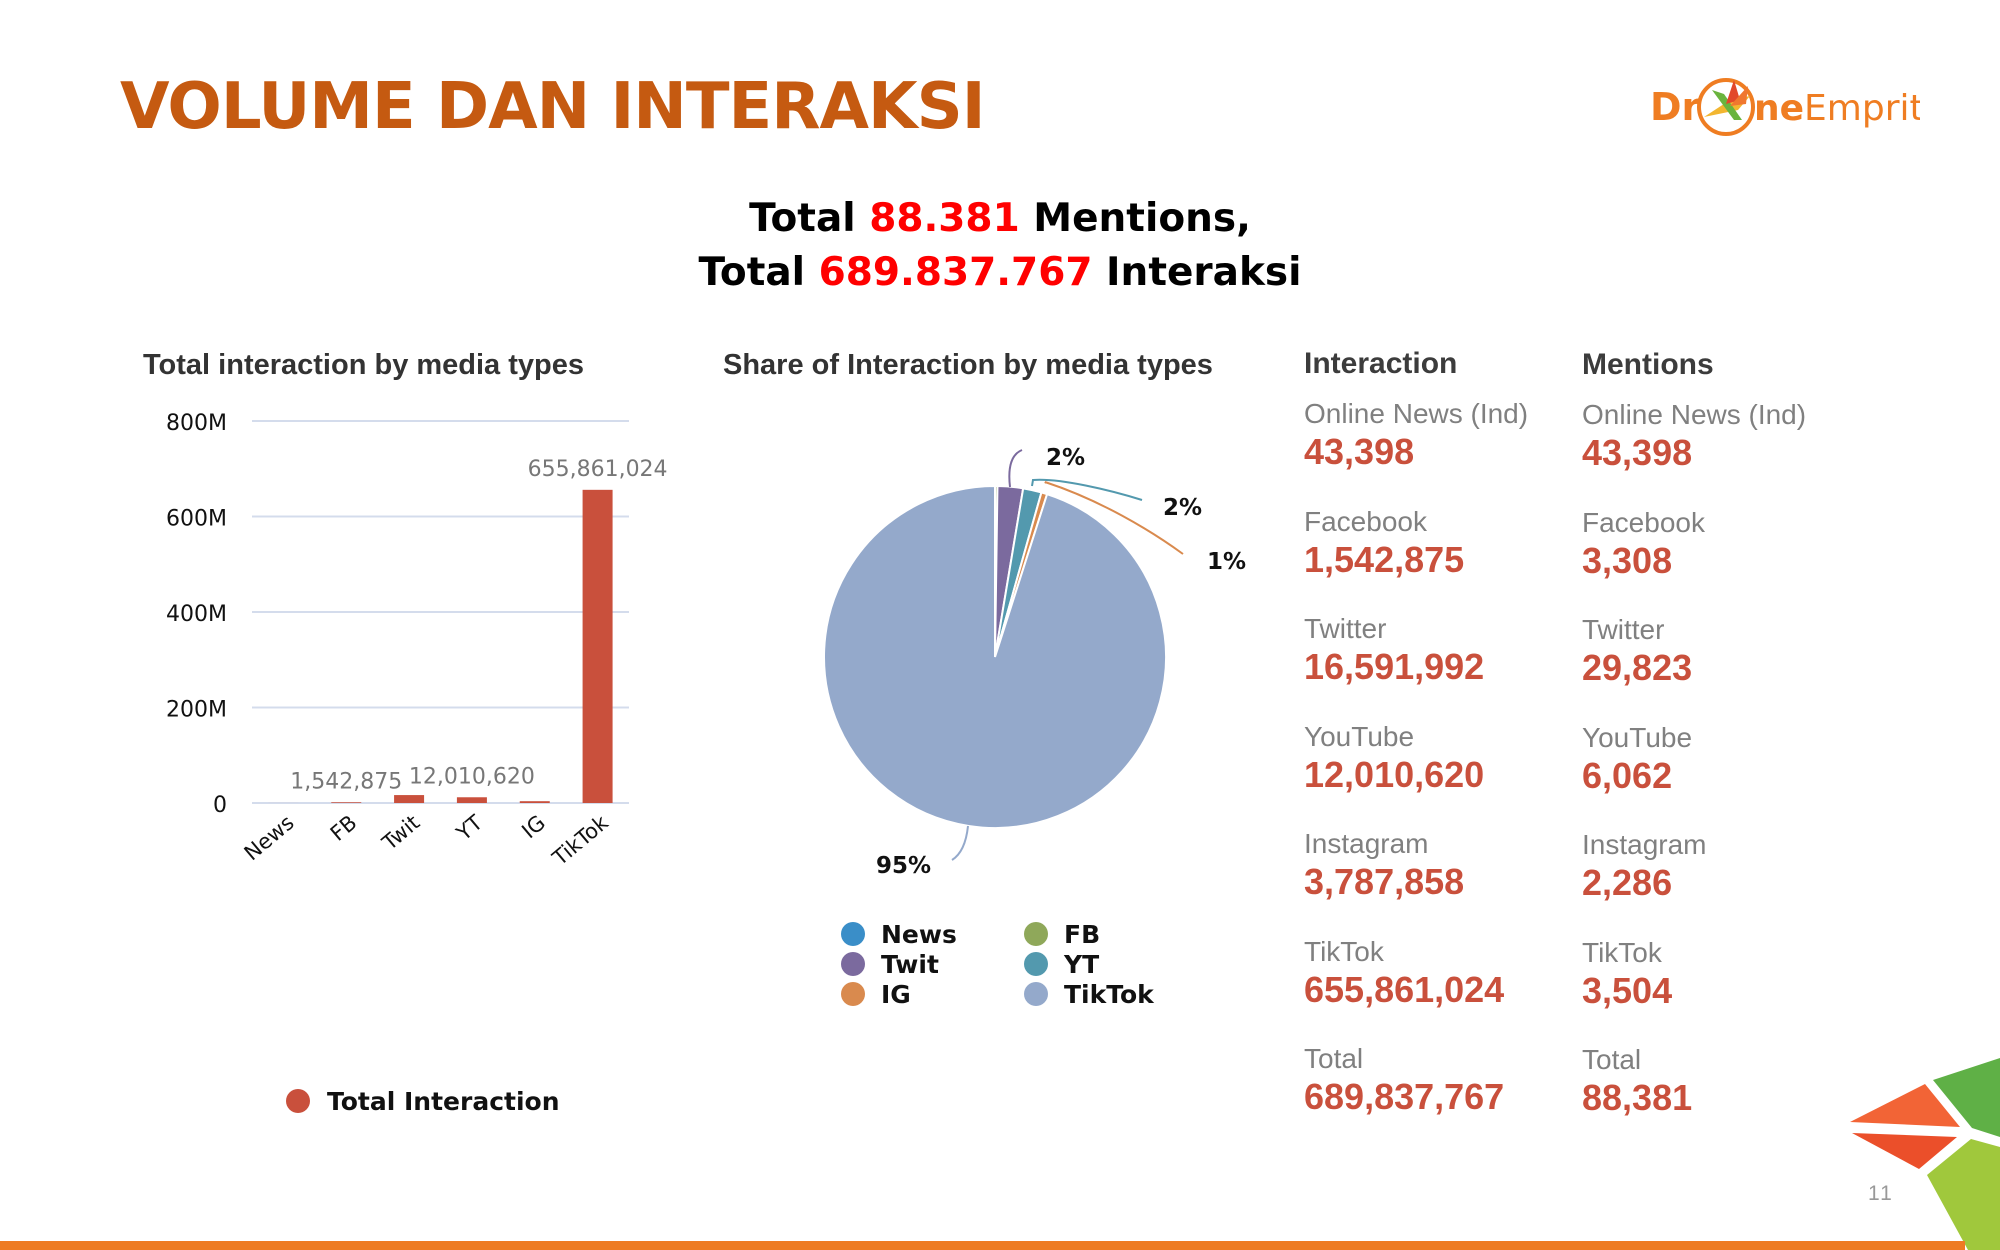 The width and height of the screenshot is (2000, 1250). What do you see at coordinates (1204, 272) in the screenshot?
I see `summary-text: Interaksi` at bounding box center [1204, 272].